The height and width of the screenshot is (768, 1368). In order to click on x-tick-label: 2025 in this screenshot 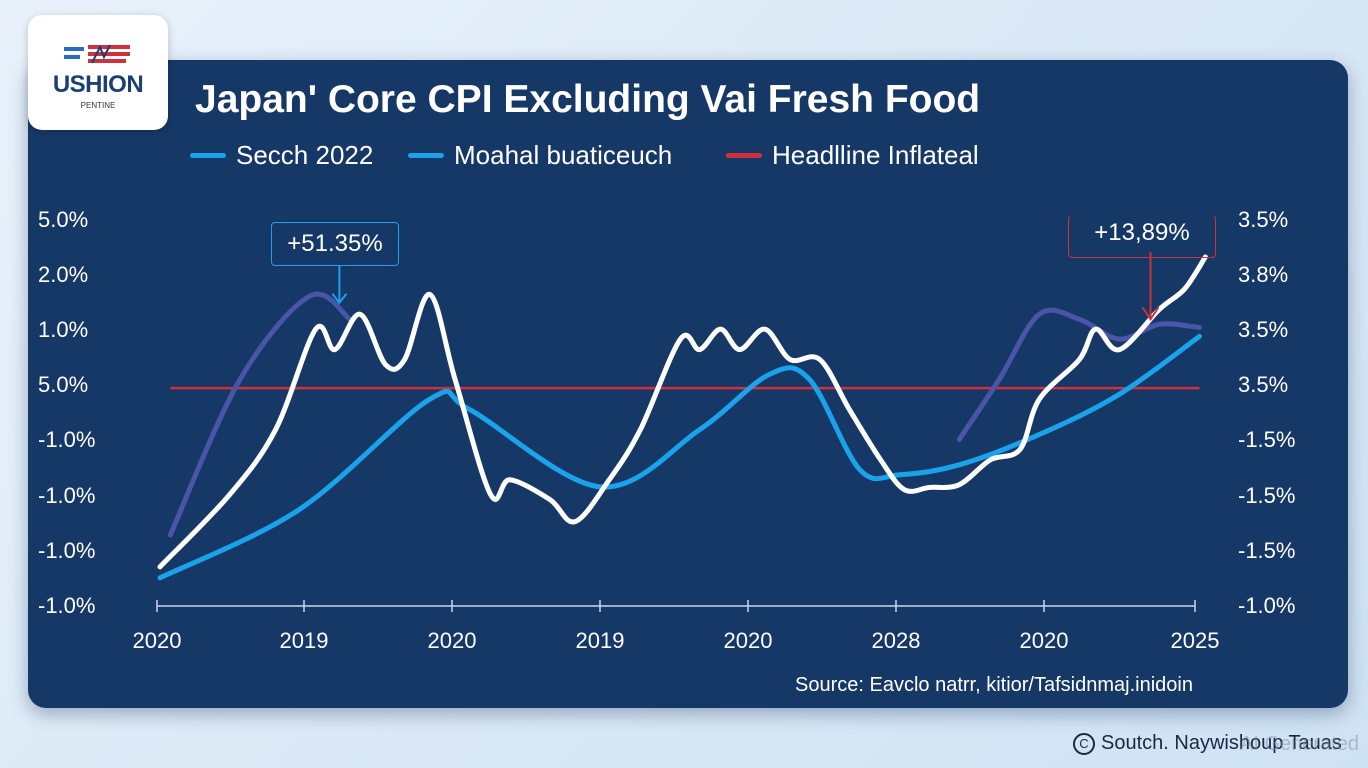, I will do `click(1195, 640)`.